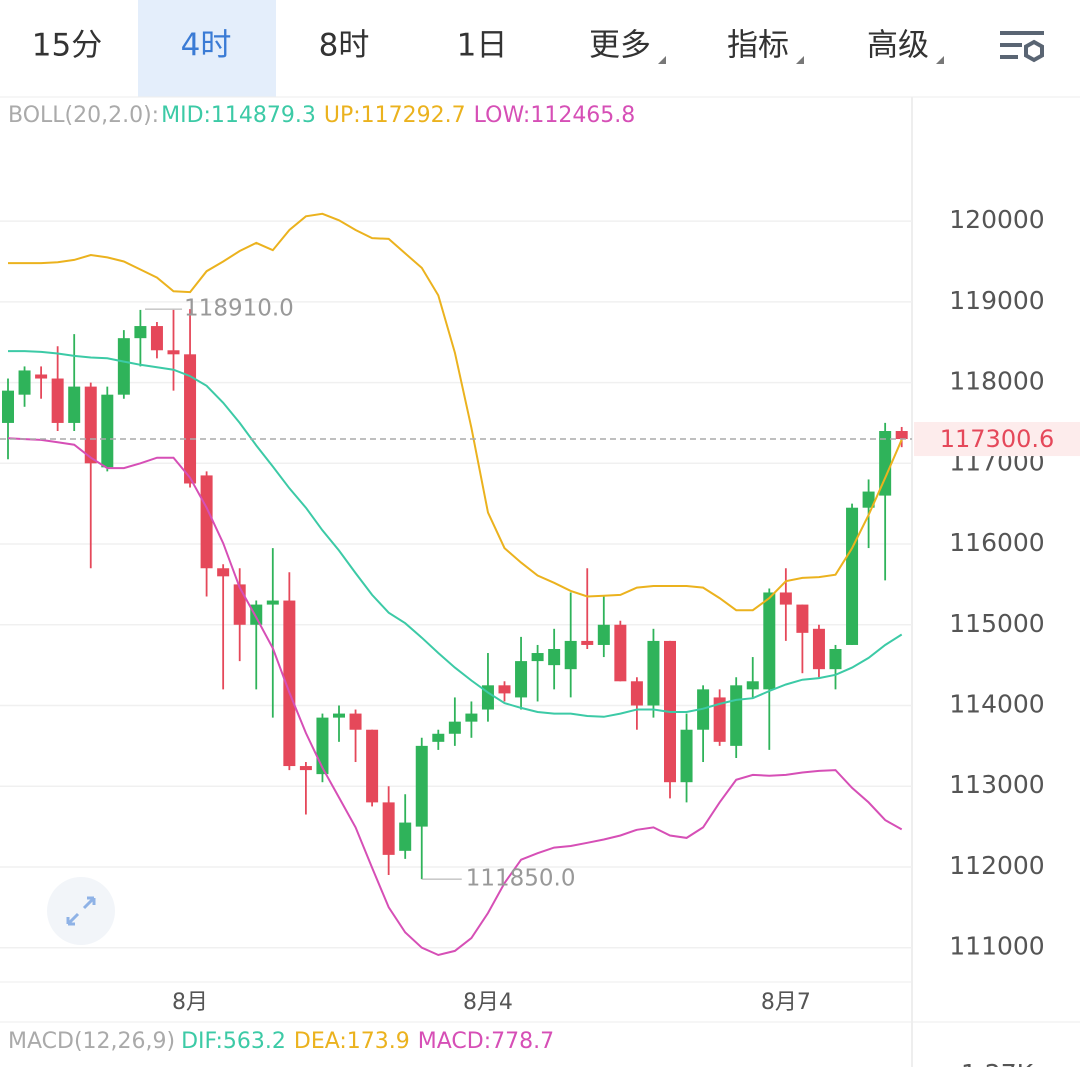 The image size is (1080, 1067). Describe the element at coordinates (190, 1002) in the screenshot. I see `x-tick-label: 8月` at that location.